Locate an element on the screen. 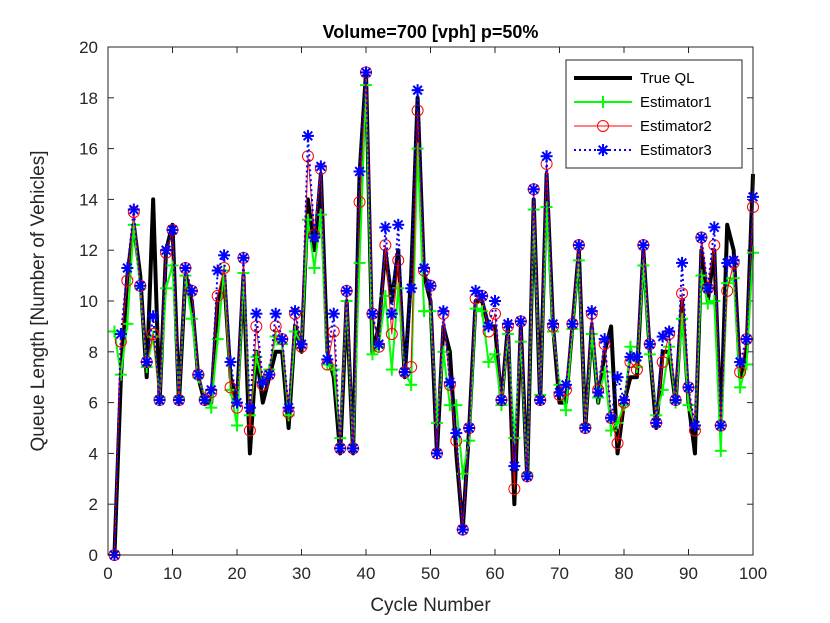 Image resolution: width=830 pixels, height=623 pixels. x-tick-label: 30 is located at coordinates (301, 573).